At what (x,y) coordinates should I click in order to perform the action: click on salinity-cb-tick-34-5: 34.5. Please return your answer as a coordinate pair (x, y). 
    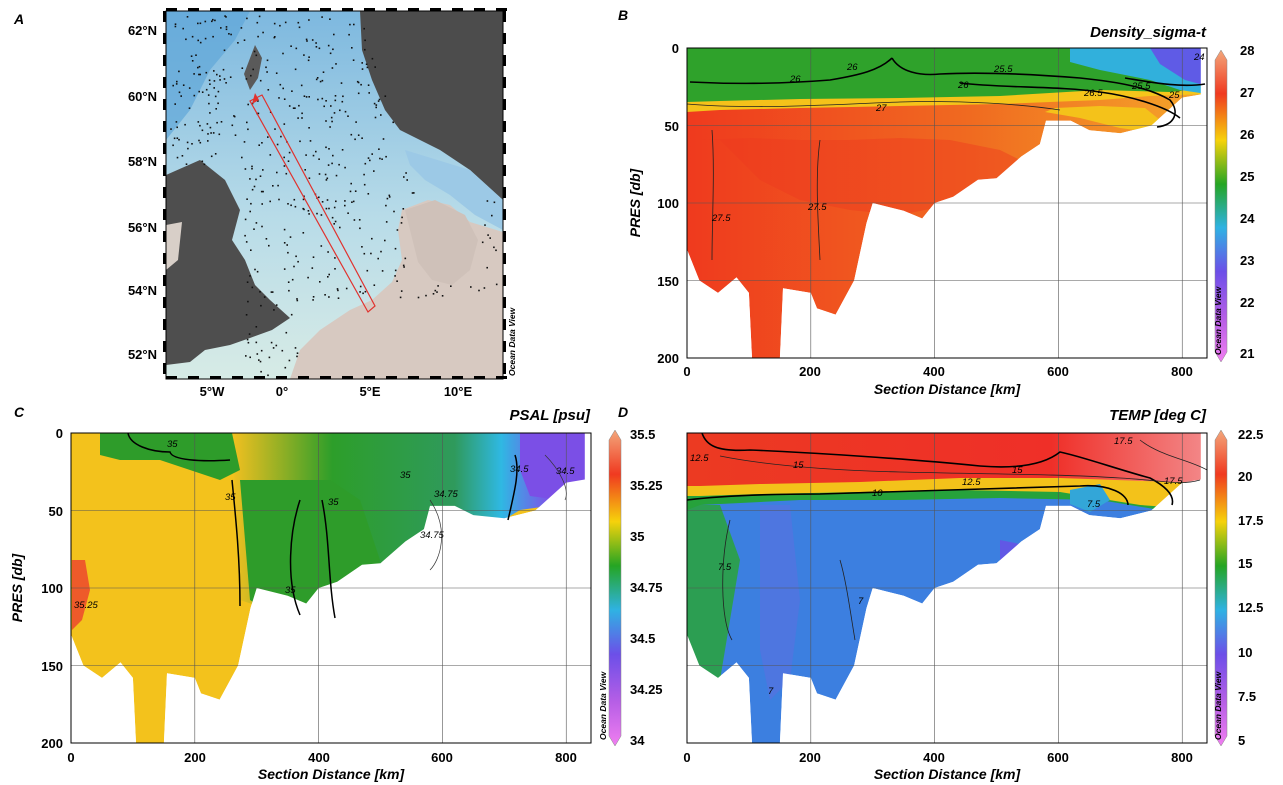
    Looking at the image, I should click on (642, 638).